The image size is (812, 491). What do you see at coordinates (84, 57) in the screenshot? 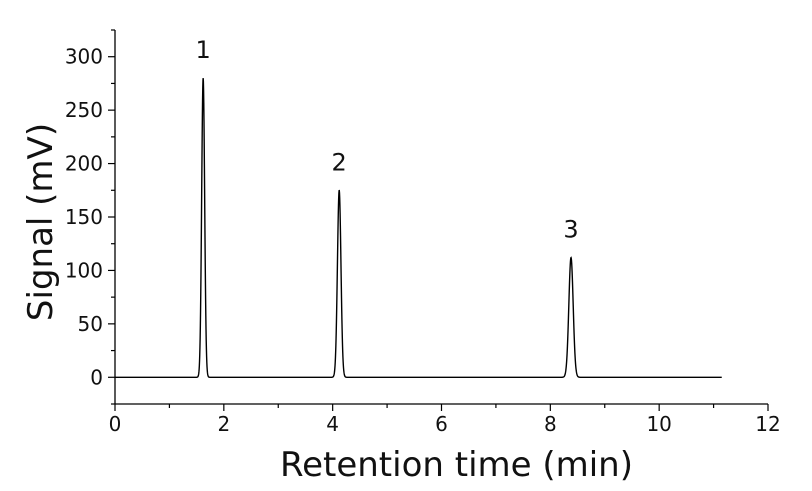
I see `y-tick-label: 300` at bounding box center [84, 57].